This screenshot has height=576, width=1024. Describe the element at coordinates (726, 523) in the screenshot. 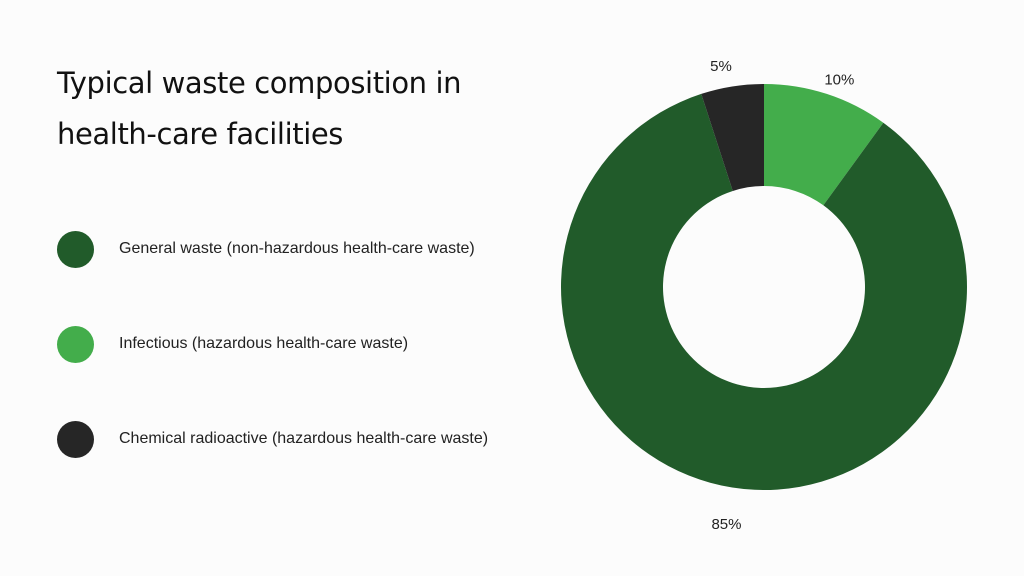

I see `data-label-general-waste: 85%` at that location.